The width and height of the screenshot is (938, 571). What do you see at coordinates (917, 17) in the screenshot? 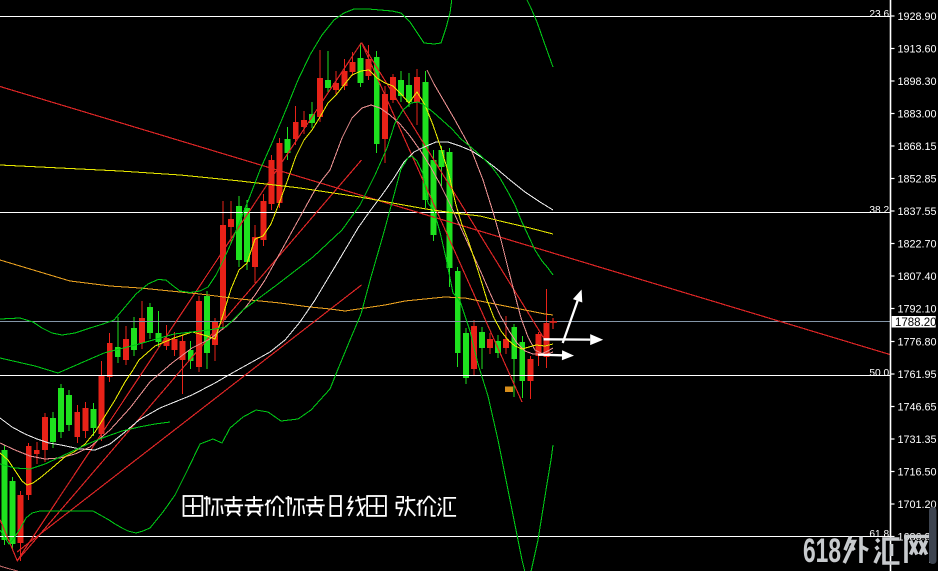
I see `svg-text: 1928.90` at bounding box center [917, 17].